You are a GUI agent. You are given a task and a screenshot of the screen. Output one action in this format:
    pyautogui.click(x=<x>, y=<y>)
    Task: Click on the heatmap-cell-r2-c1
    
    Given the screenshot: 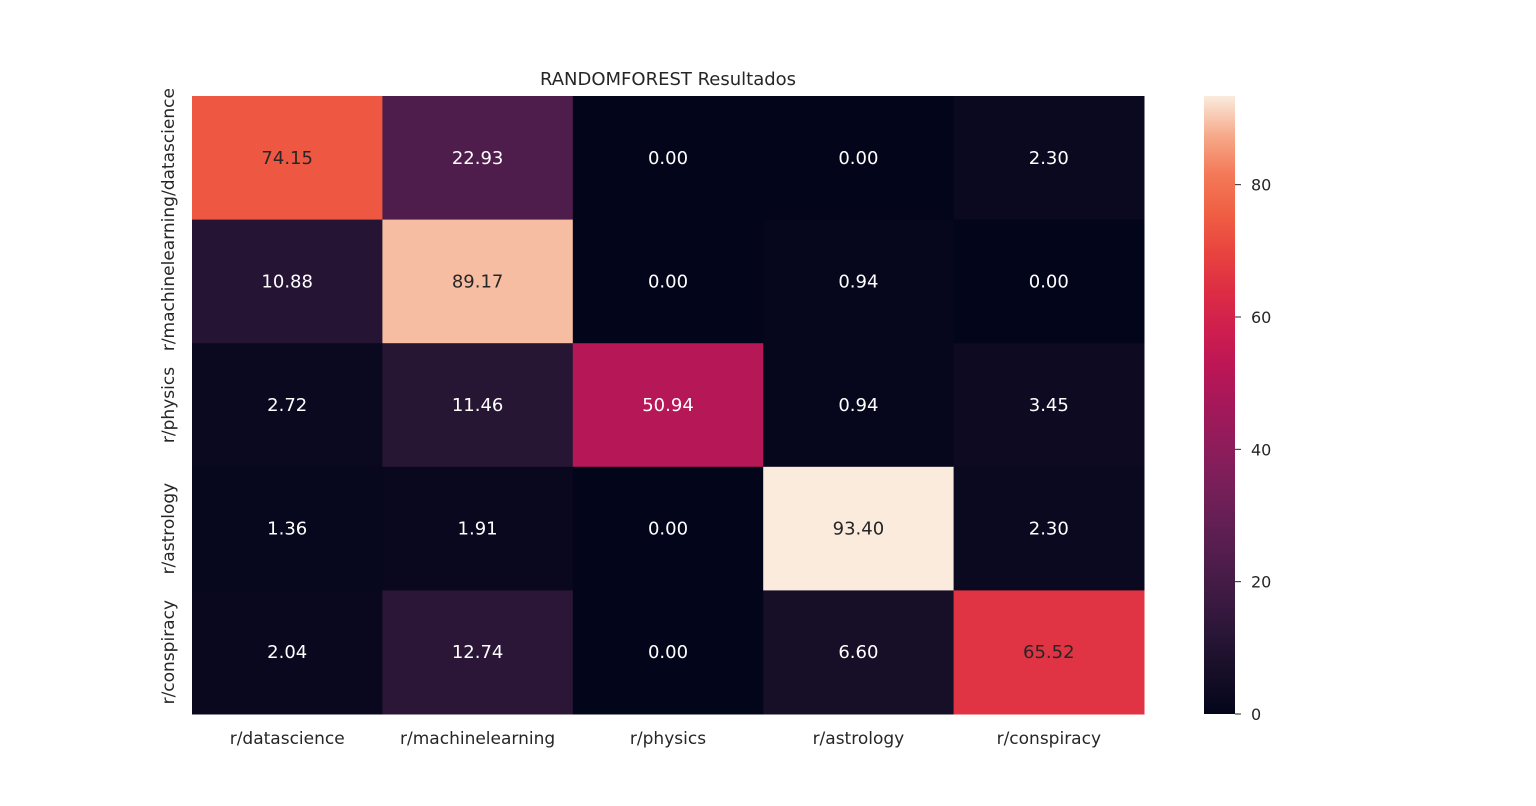 What is the action you would take?
    pyautogui.click(x=478, y=405)
    